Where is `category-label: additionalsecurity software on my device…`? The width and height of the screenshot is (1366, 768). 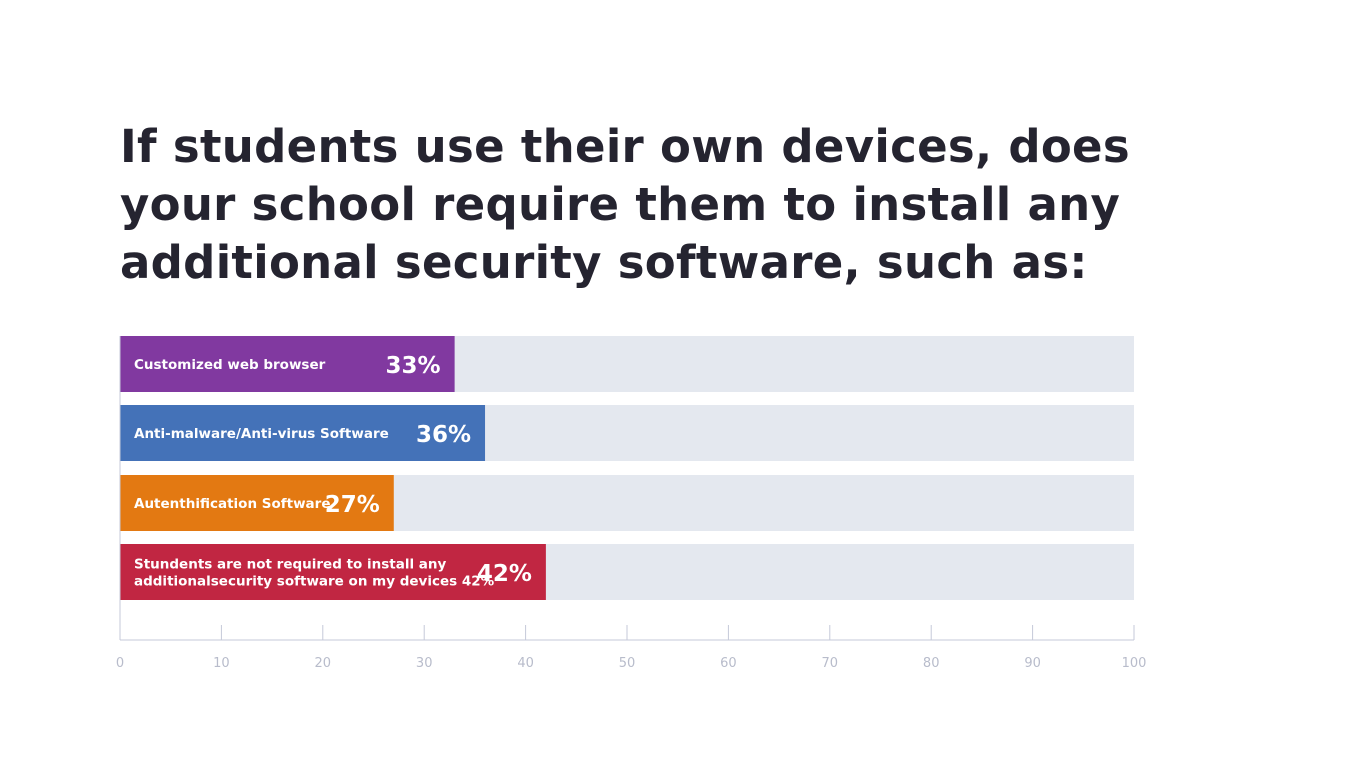
category-label: additionalsecurity software on my device… is located at coordinates (314, 582).